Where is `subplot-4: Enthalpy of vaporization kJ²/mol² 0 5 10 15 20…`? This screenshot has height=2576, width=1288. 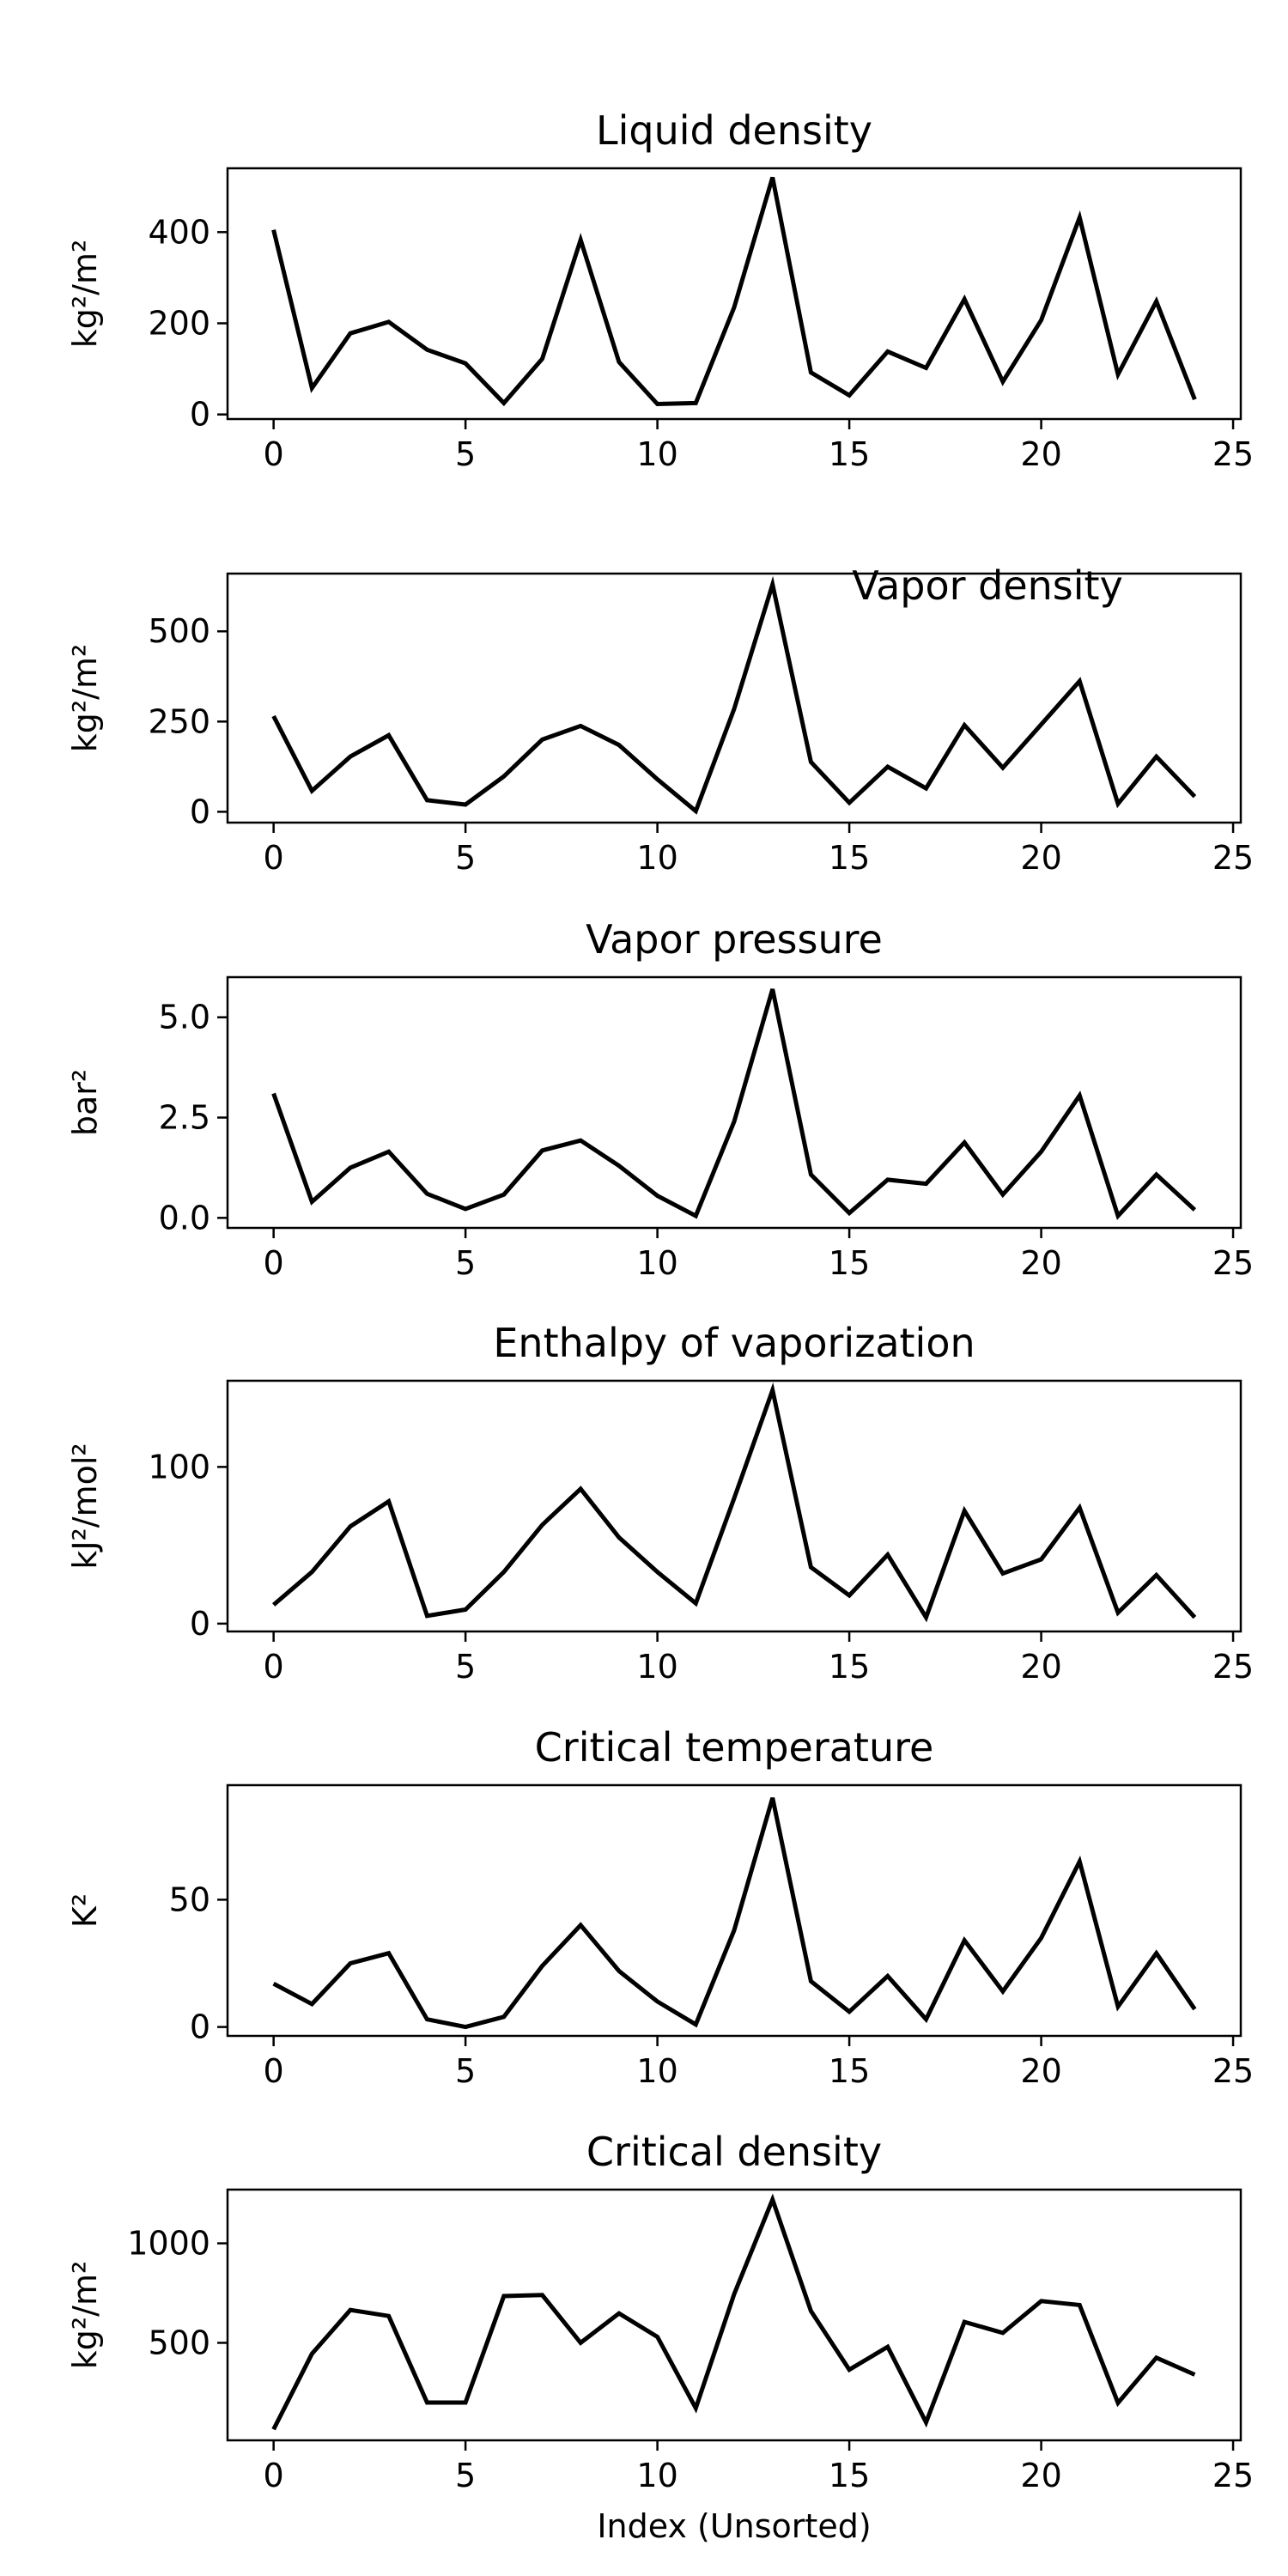 subplot-4: Enthalpy of vaporization kJ²/mol² 0 5 10 15 20… is located at coordinates (660, 1503).